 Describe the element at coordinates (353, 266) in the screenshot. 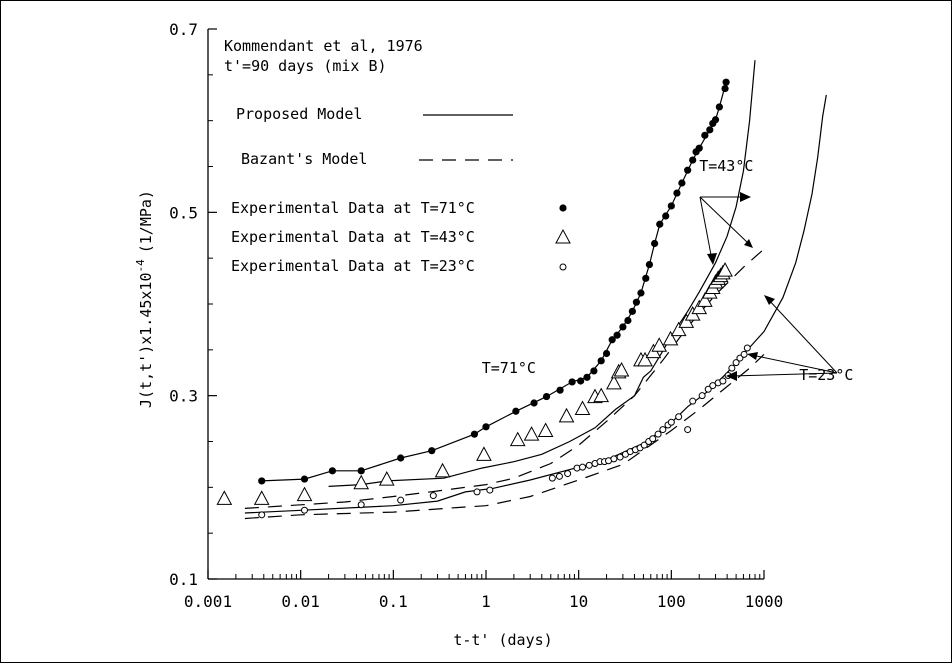

I see `legend-label-23c: Experimental Data at T=23°C` at that location.